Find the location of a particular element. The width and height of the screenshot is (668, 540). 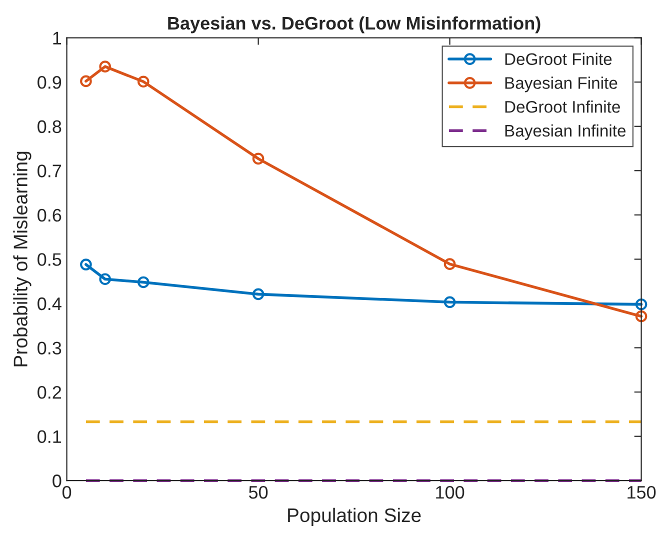

y-tick-label: 0.9 is located at coordinates (50, 82).